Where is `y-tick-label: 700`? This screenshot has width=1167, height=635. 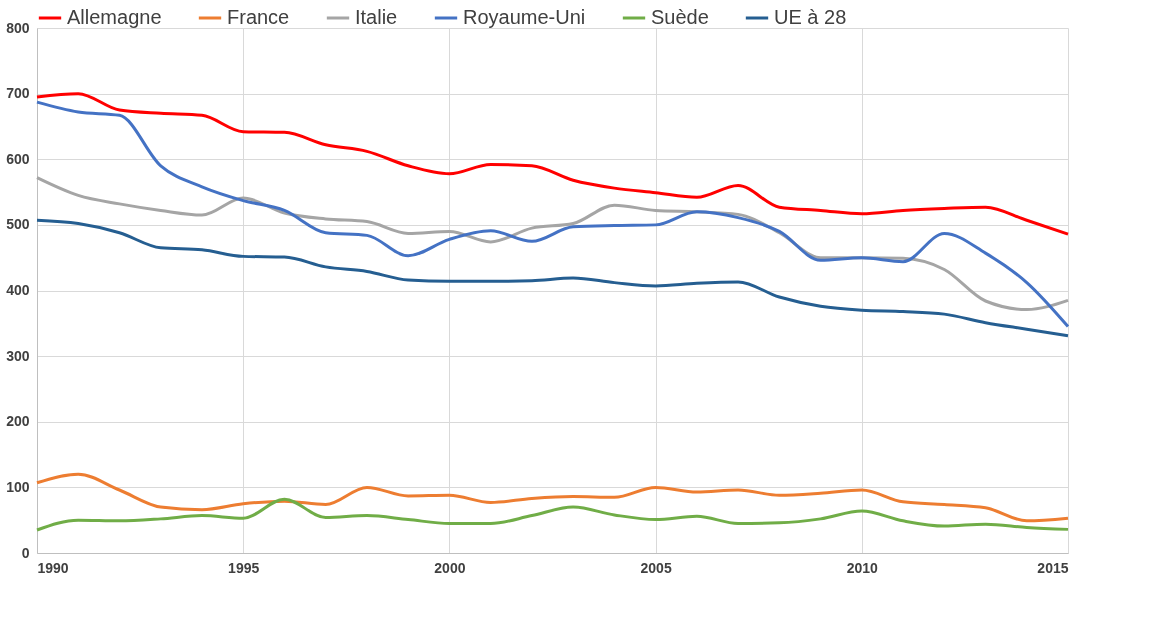
y-tick-label: 700 is located at coordinates (18, 93).